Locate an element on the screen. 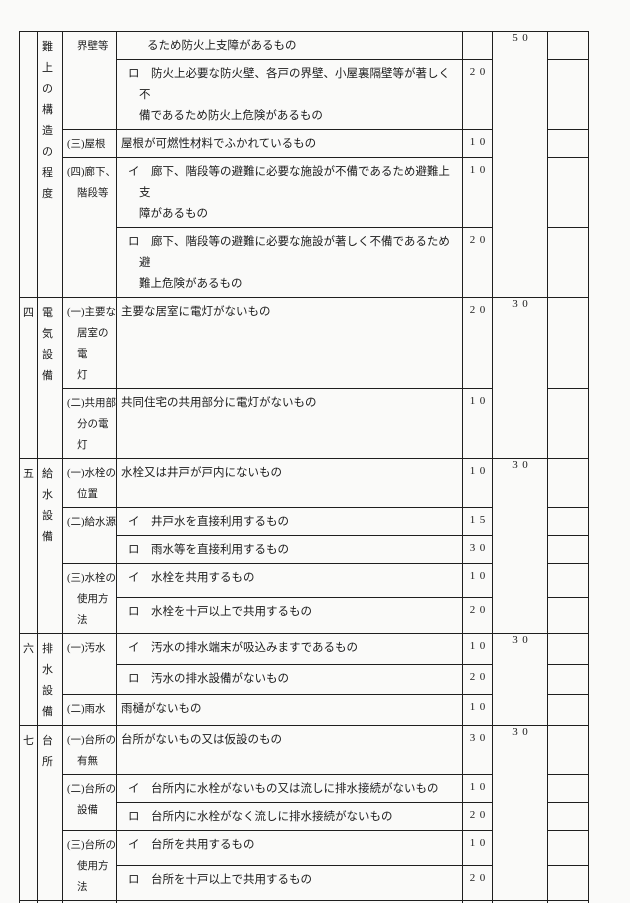 The height and width of the screenshot is (903, 630). description-cell: ロ 廊下、階段等の避難に必要な施設が著しく不備であるため避 難上危険があるもの is located at coordinates (289, 262).